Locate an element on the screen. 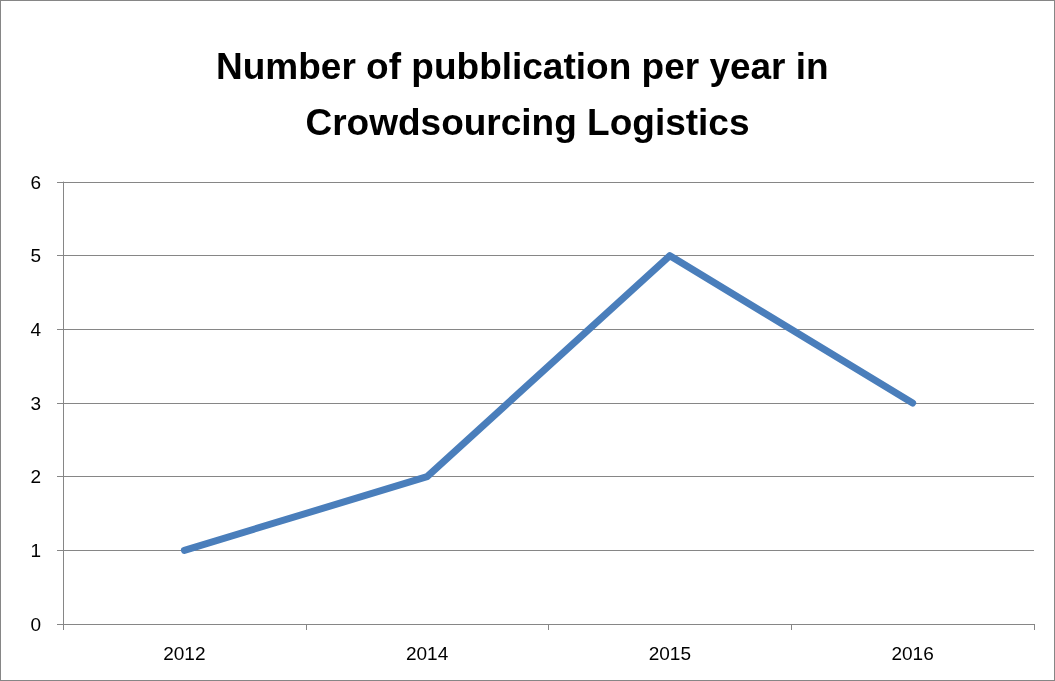 This screenshot has width=1055, height=681. x-tick-label: 2014 is located at coordinates (427, 653).